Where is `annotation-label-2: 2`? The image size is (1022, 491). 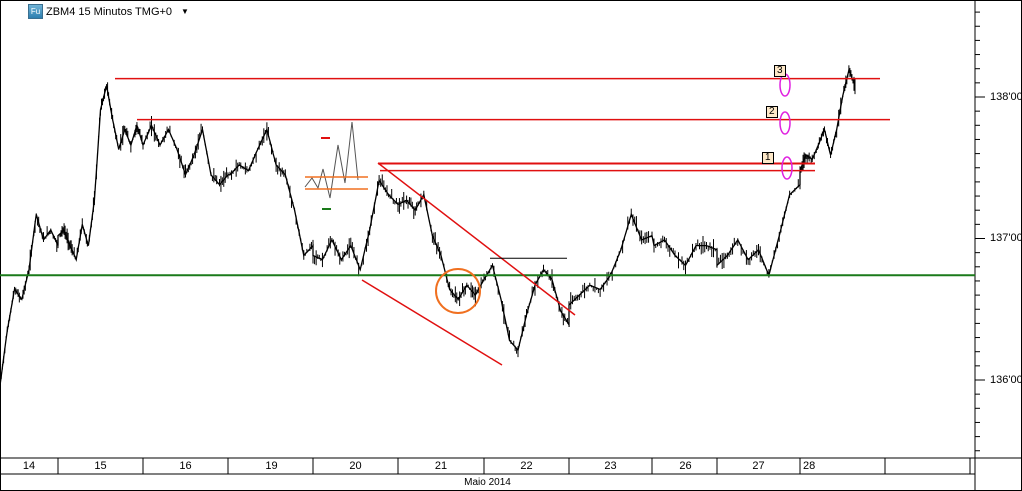
annotation-label-2: 2 is located at coordinates (772, 112).